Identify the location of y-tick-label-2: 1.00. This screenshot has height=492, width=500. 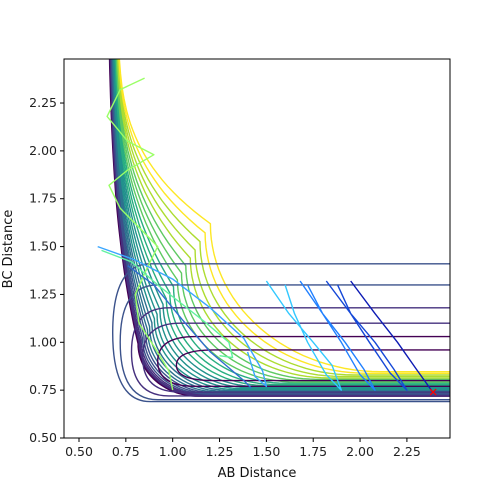
(43, 341).